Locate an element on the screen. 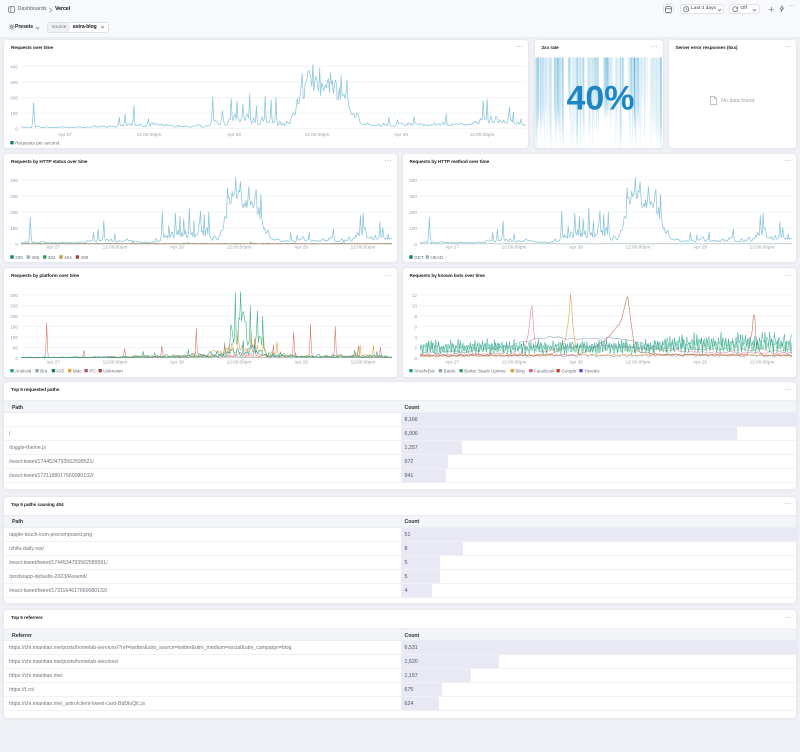  svg-text: 6 is located at coordinates (415, 326).